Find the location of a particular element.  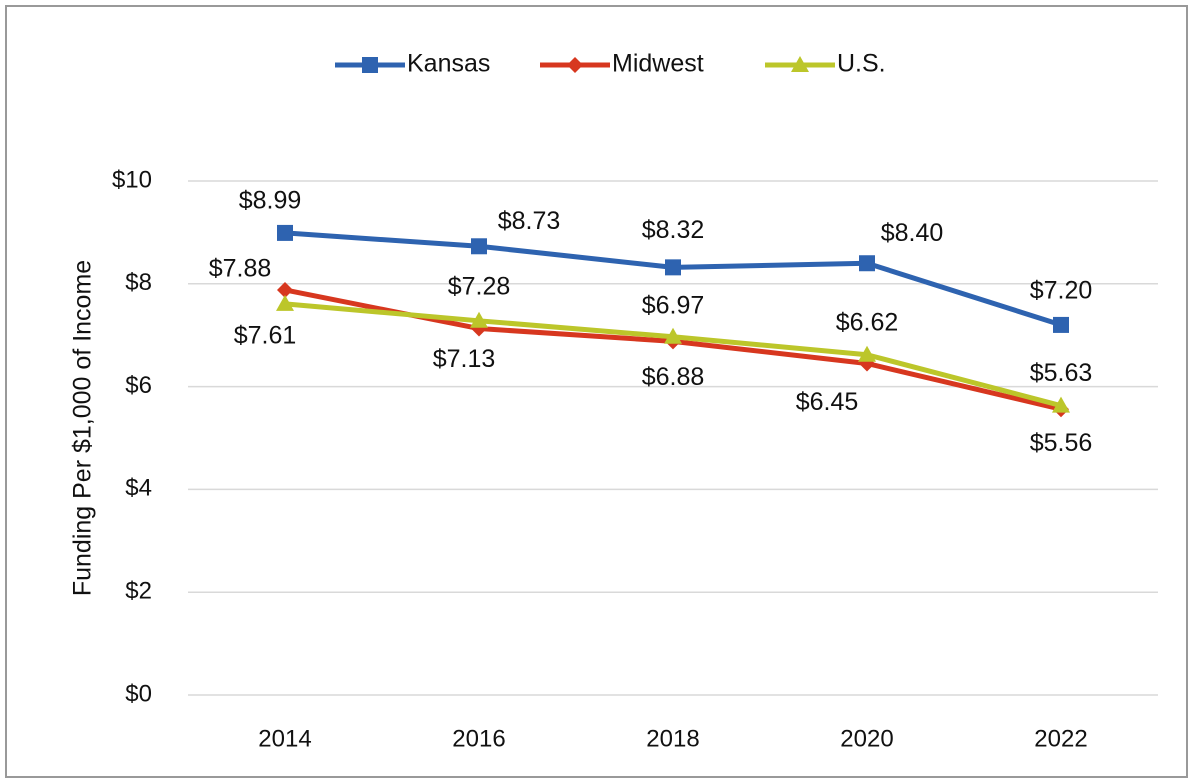

legend-label: Kansas is located at coordinates (448, 64).